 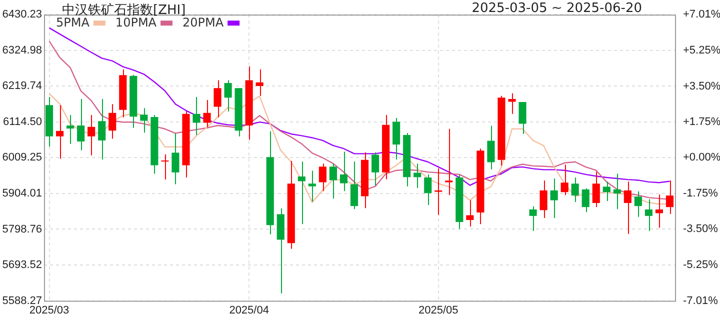 What do you see at coordinates (557, 8) in the screenshot?
I see `chart-subtitle: 2025-03-05 ~ 2025-06-20` at bounding box center [557, 8].